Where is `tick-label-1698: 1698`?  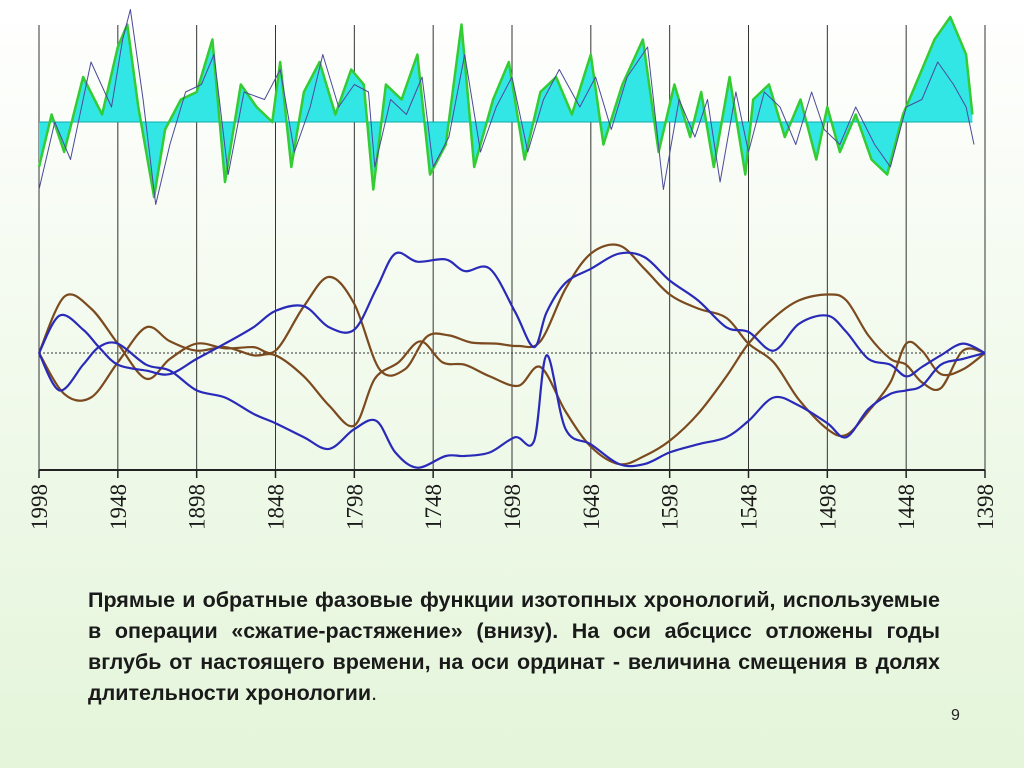
tick-label-1698: 1698 is located at coordinates (512, 507).